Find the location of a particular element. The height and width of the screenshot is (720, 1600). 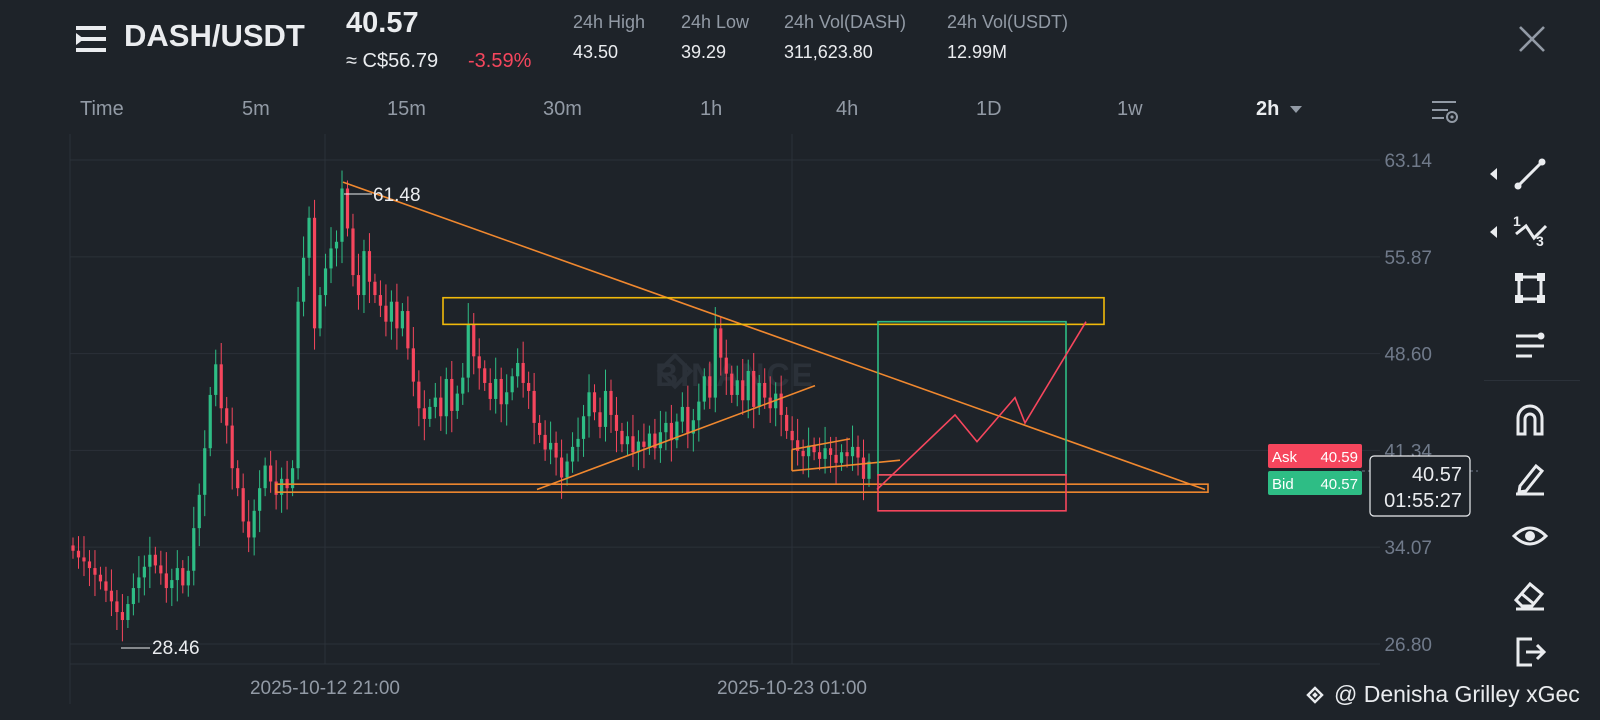

tab-15m: 15m is located at coordinates (406, 109).